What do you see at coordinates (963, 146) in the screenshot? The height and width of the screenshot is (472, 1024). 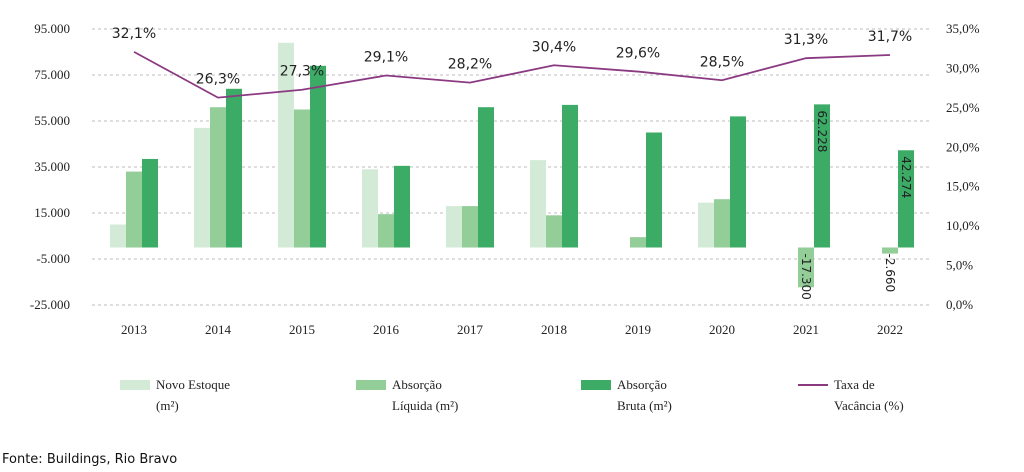 I see `y-axis-right-tick-label: 20,0%` at bounding box center [963, 146].